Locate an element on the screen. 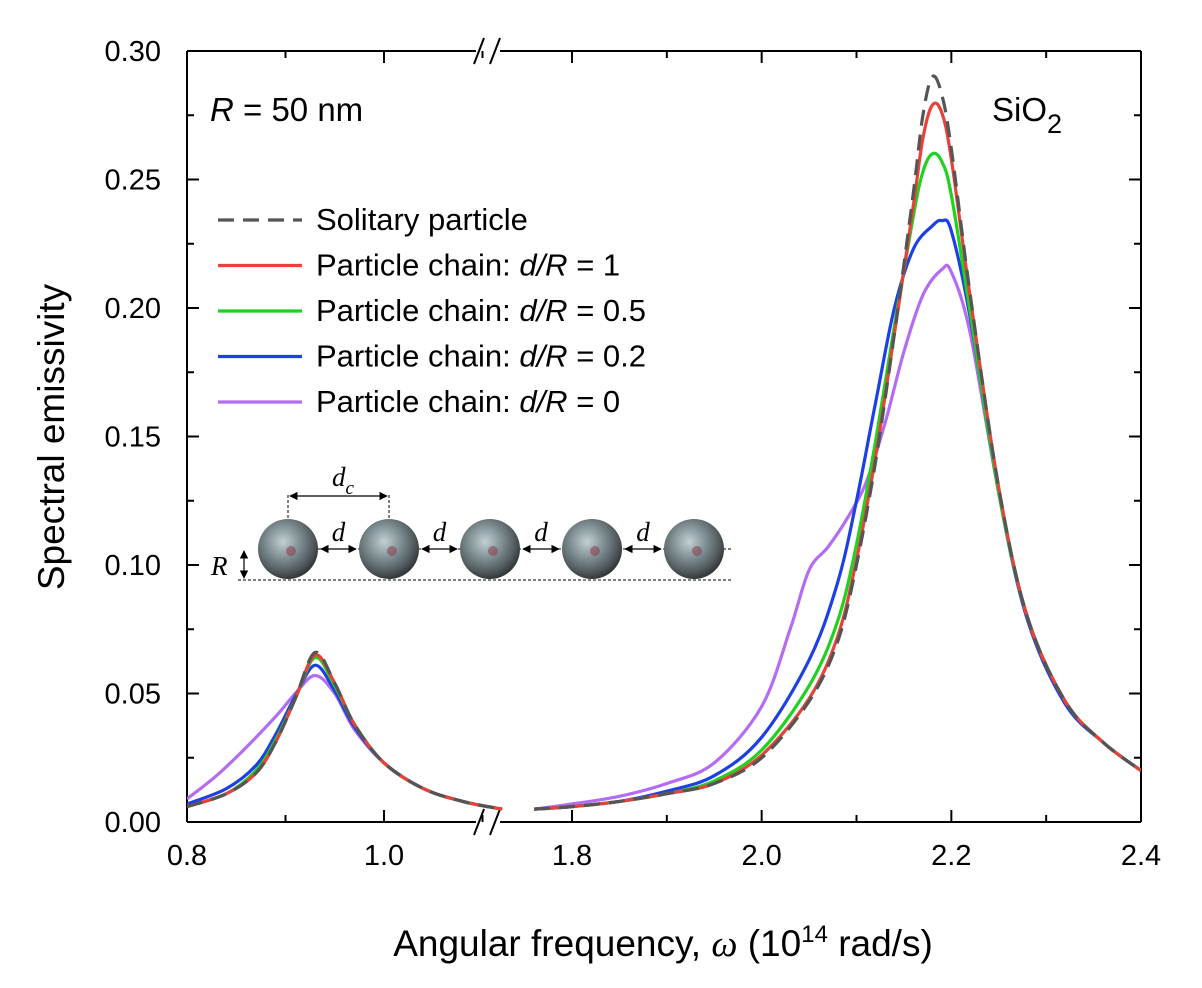 The height and width of the screenshot is (988, 1202). y-tick-label: 0.05 is located at coordinates (133, 695).